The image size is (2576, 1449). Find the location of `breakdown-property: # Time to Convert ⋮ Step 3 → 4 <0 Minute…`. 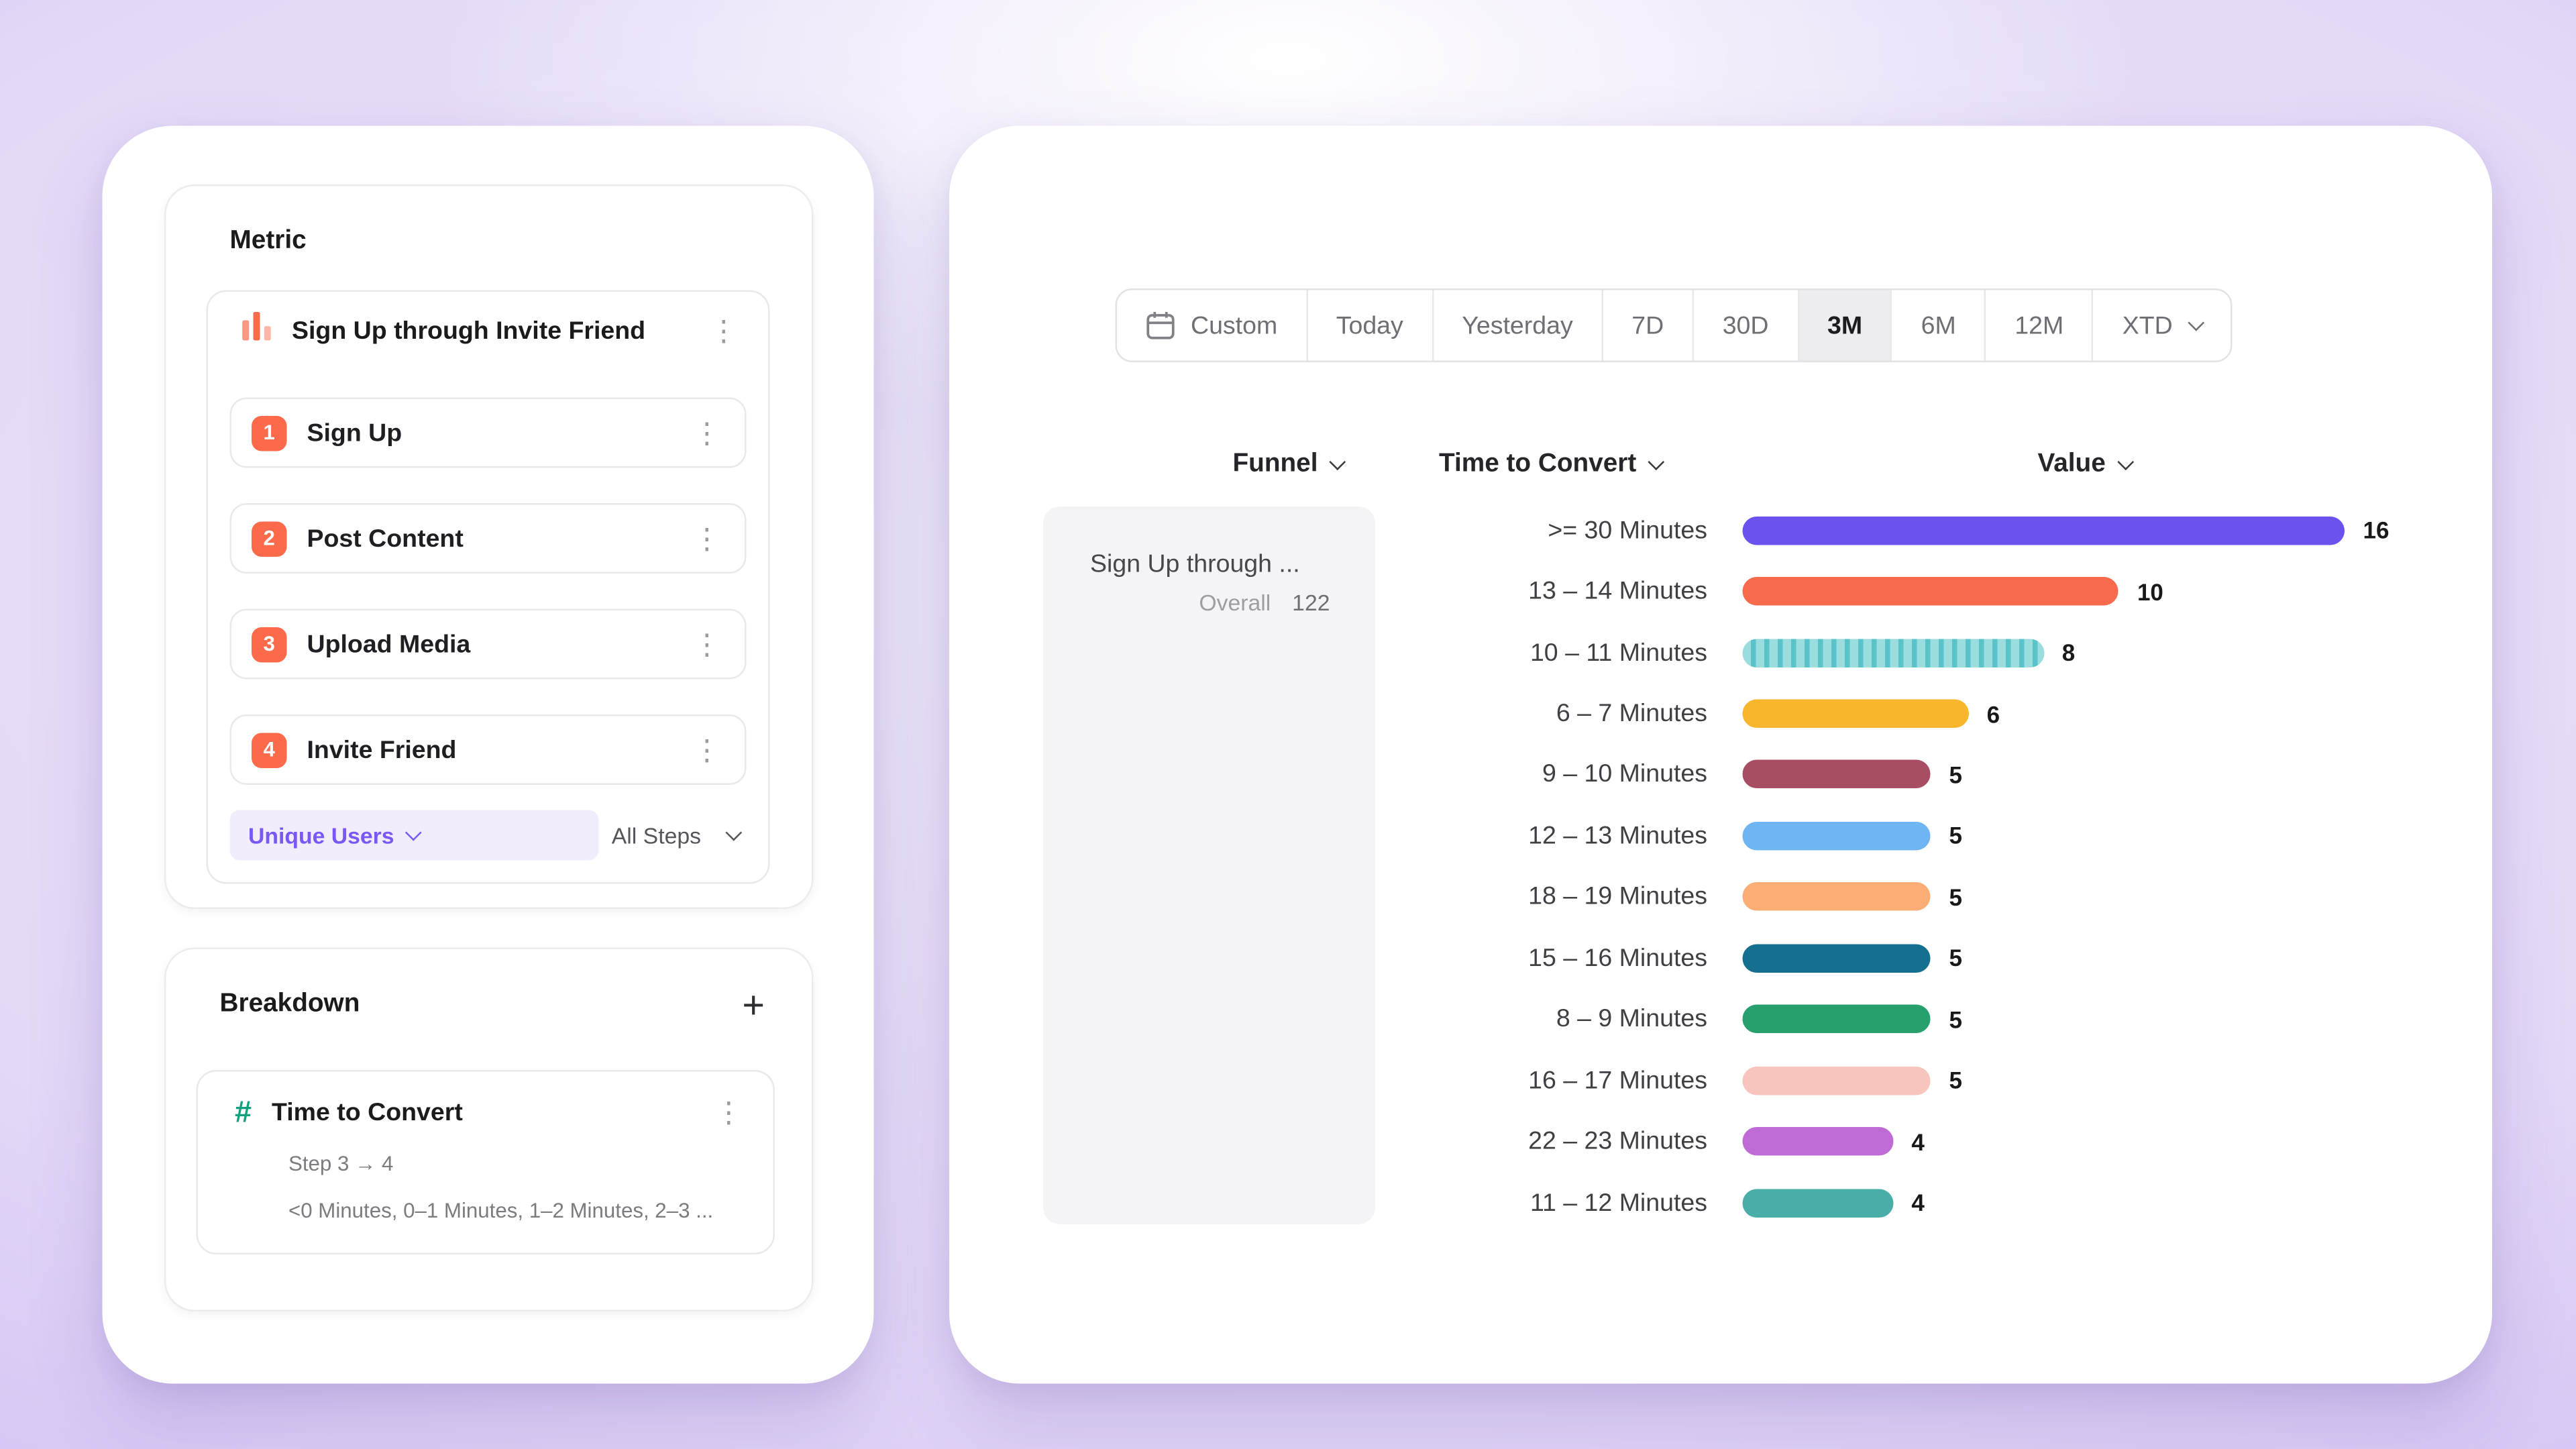

breakdown-property: # Time to Convert ⋮ Step 3 → 4 <0 Minute… is located at coordinates (485, 1162).